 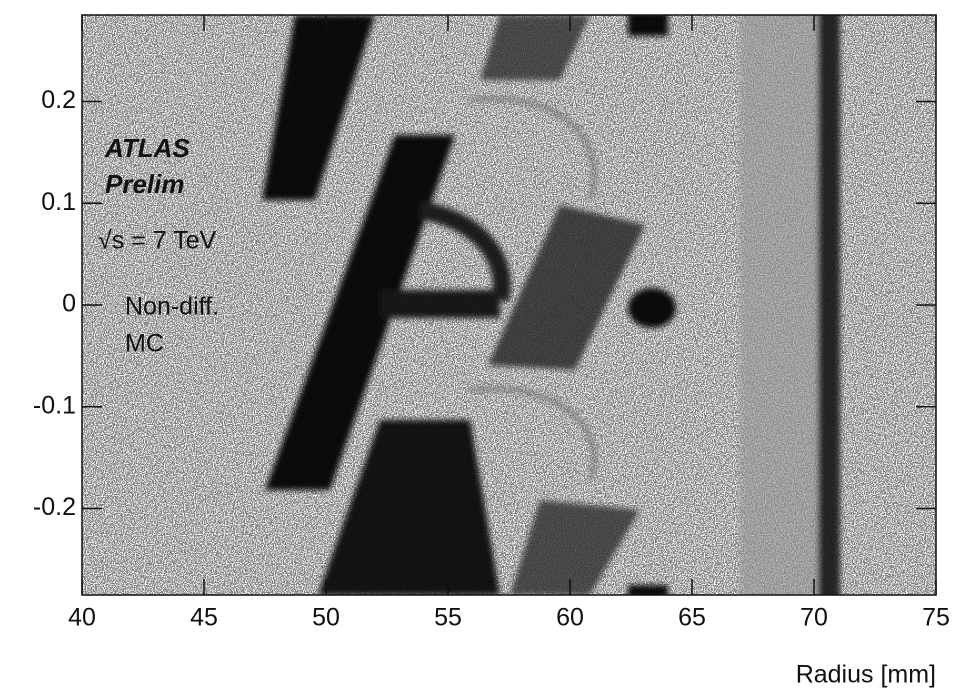 I want to click on sample-label: Non-diff., so click(x=172, y=307).